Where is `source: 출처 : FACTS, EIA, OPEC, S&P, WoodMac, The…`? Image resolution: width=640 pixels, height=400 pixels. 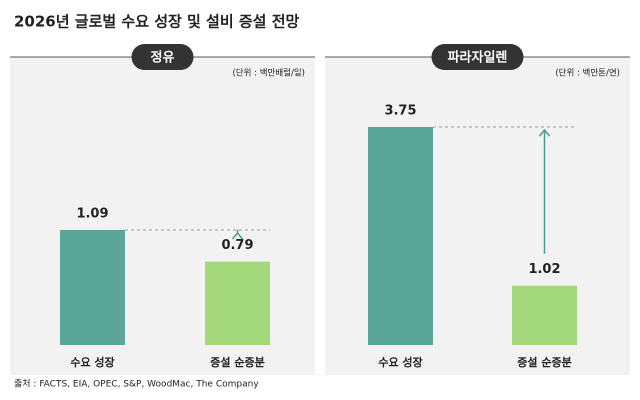
source: 출처 : FACTS, EIA, OPEC, S&P, WoodMac, The… is located at coordinates (136, 384).